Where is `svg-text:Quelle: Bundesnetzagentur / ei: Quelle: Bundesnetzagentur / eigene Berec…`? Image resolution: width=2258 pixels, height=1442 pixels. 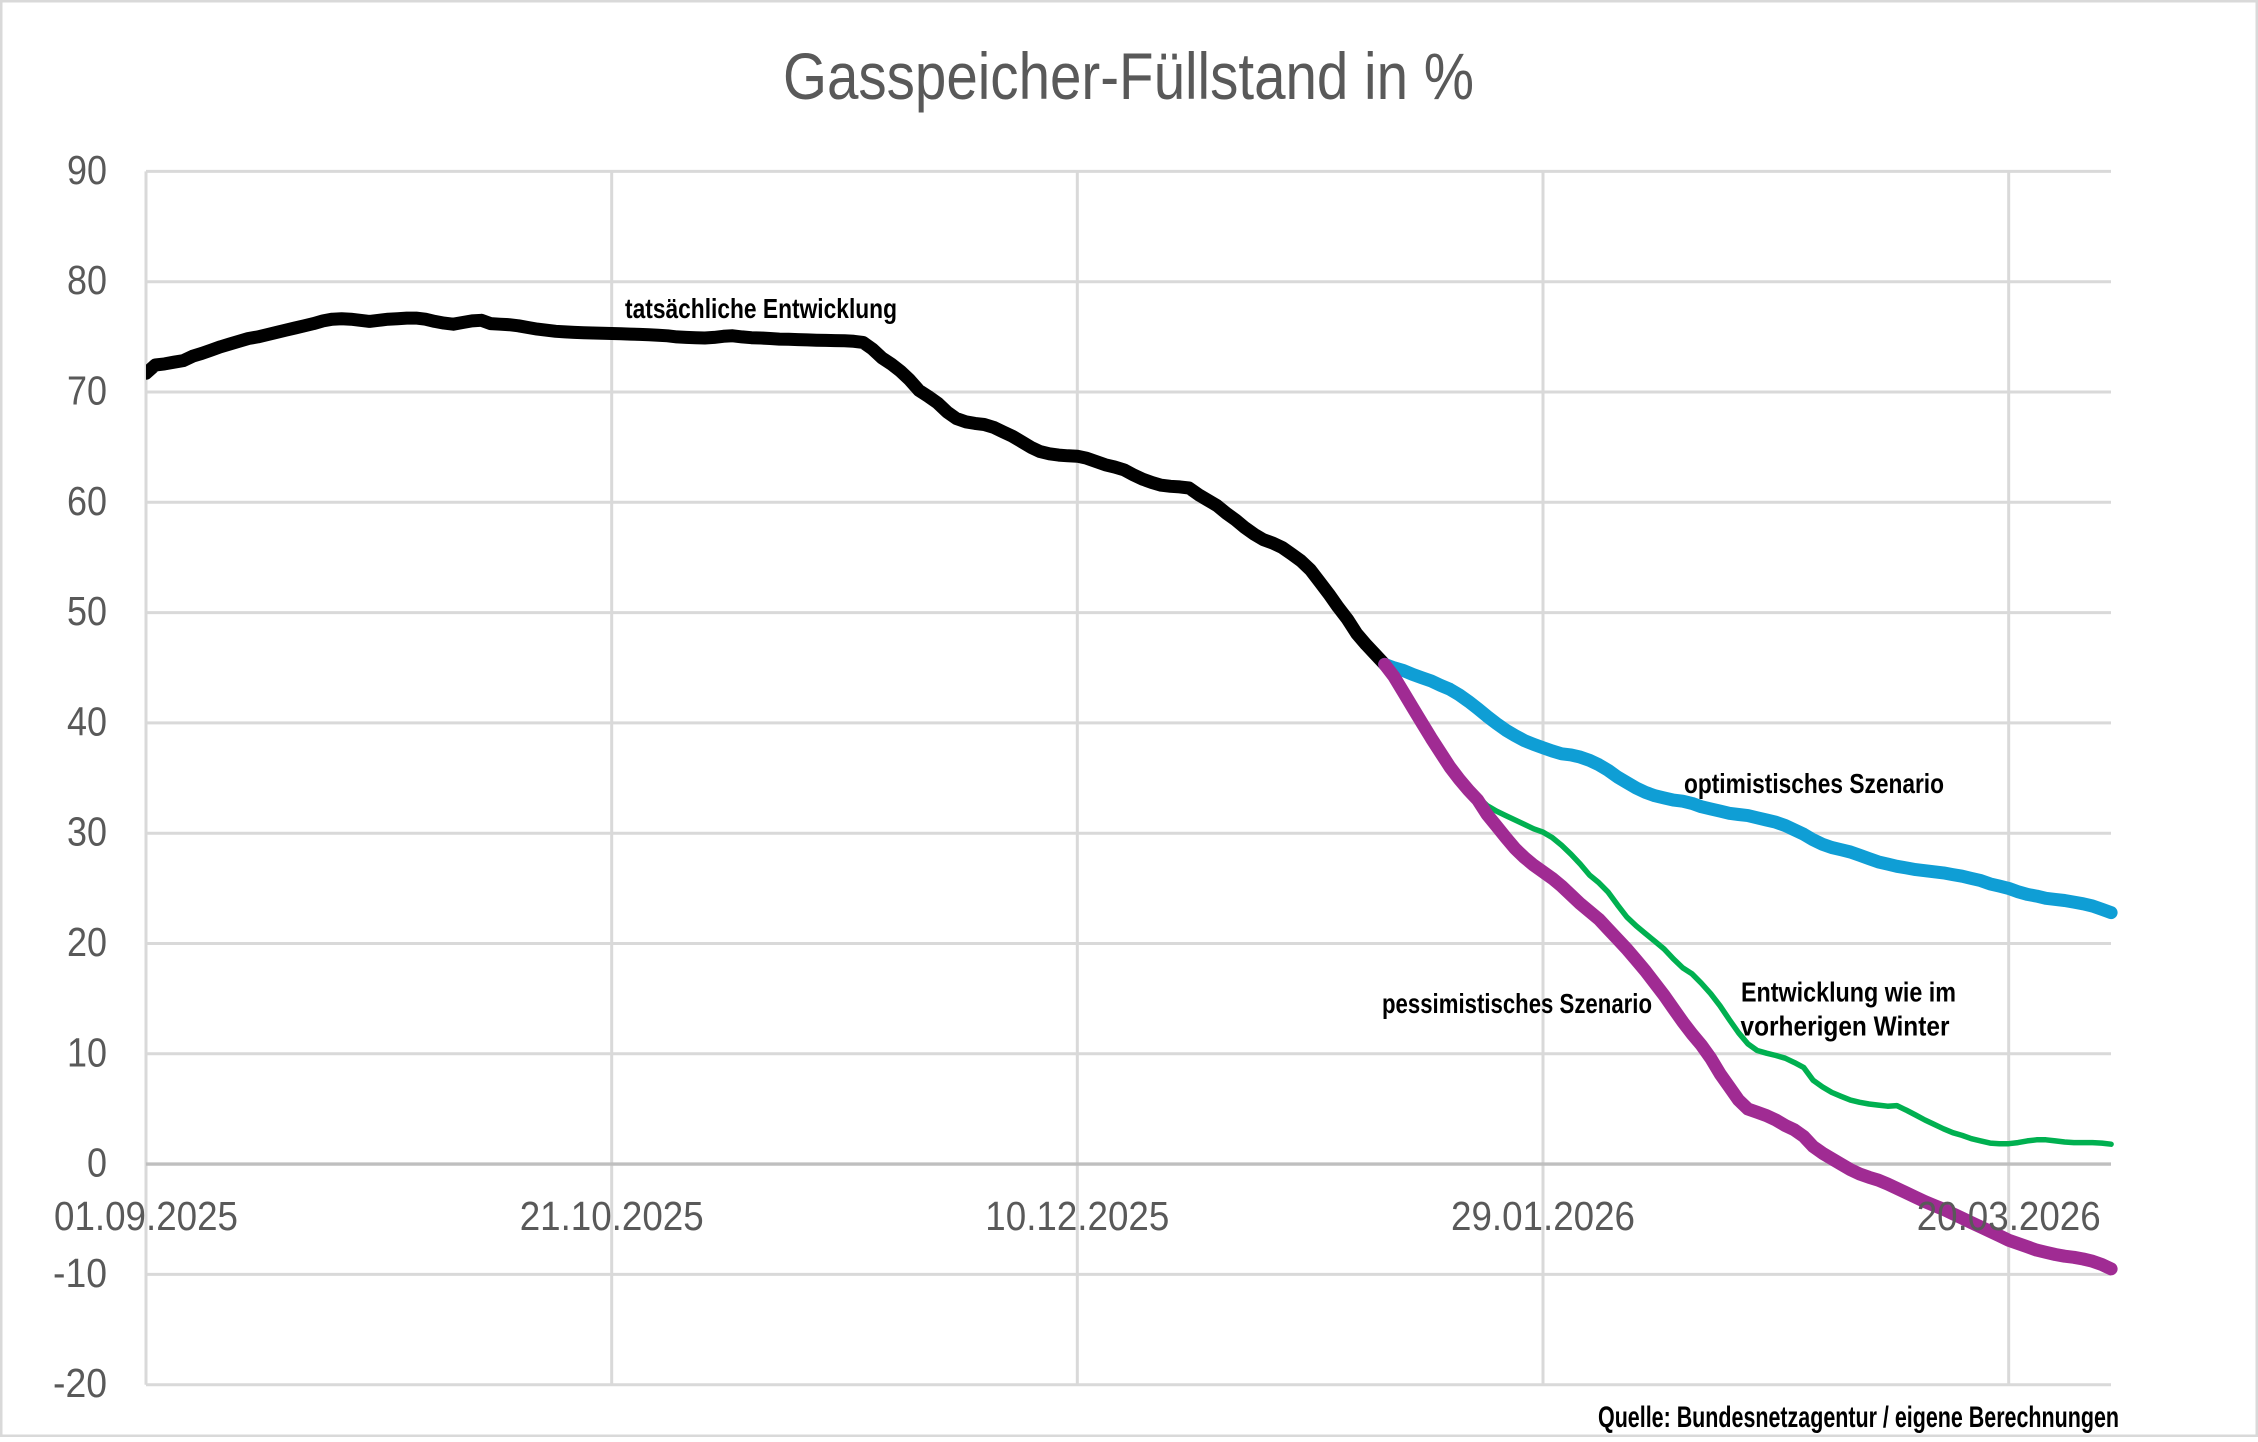
svg-text:Quelle: Bundesnetzagentur / ei: Quelle: Bundesnetzagentur / eigene Berec… is located at coordinates (1858, 1417).